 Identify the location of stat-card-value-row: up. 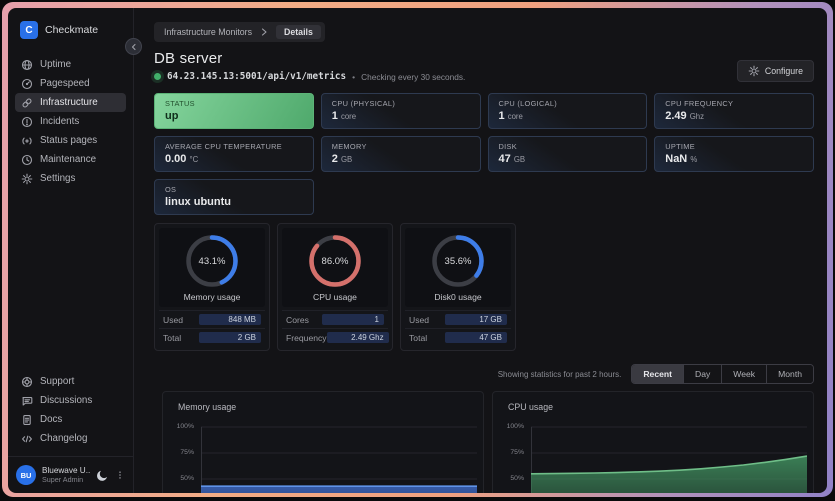
(234, 116).